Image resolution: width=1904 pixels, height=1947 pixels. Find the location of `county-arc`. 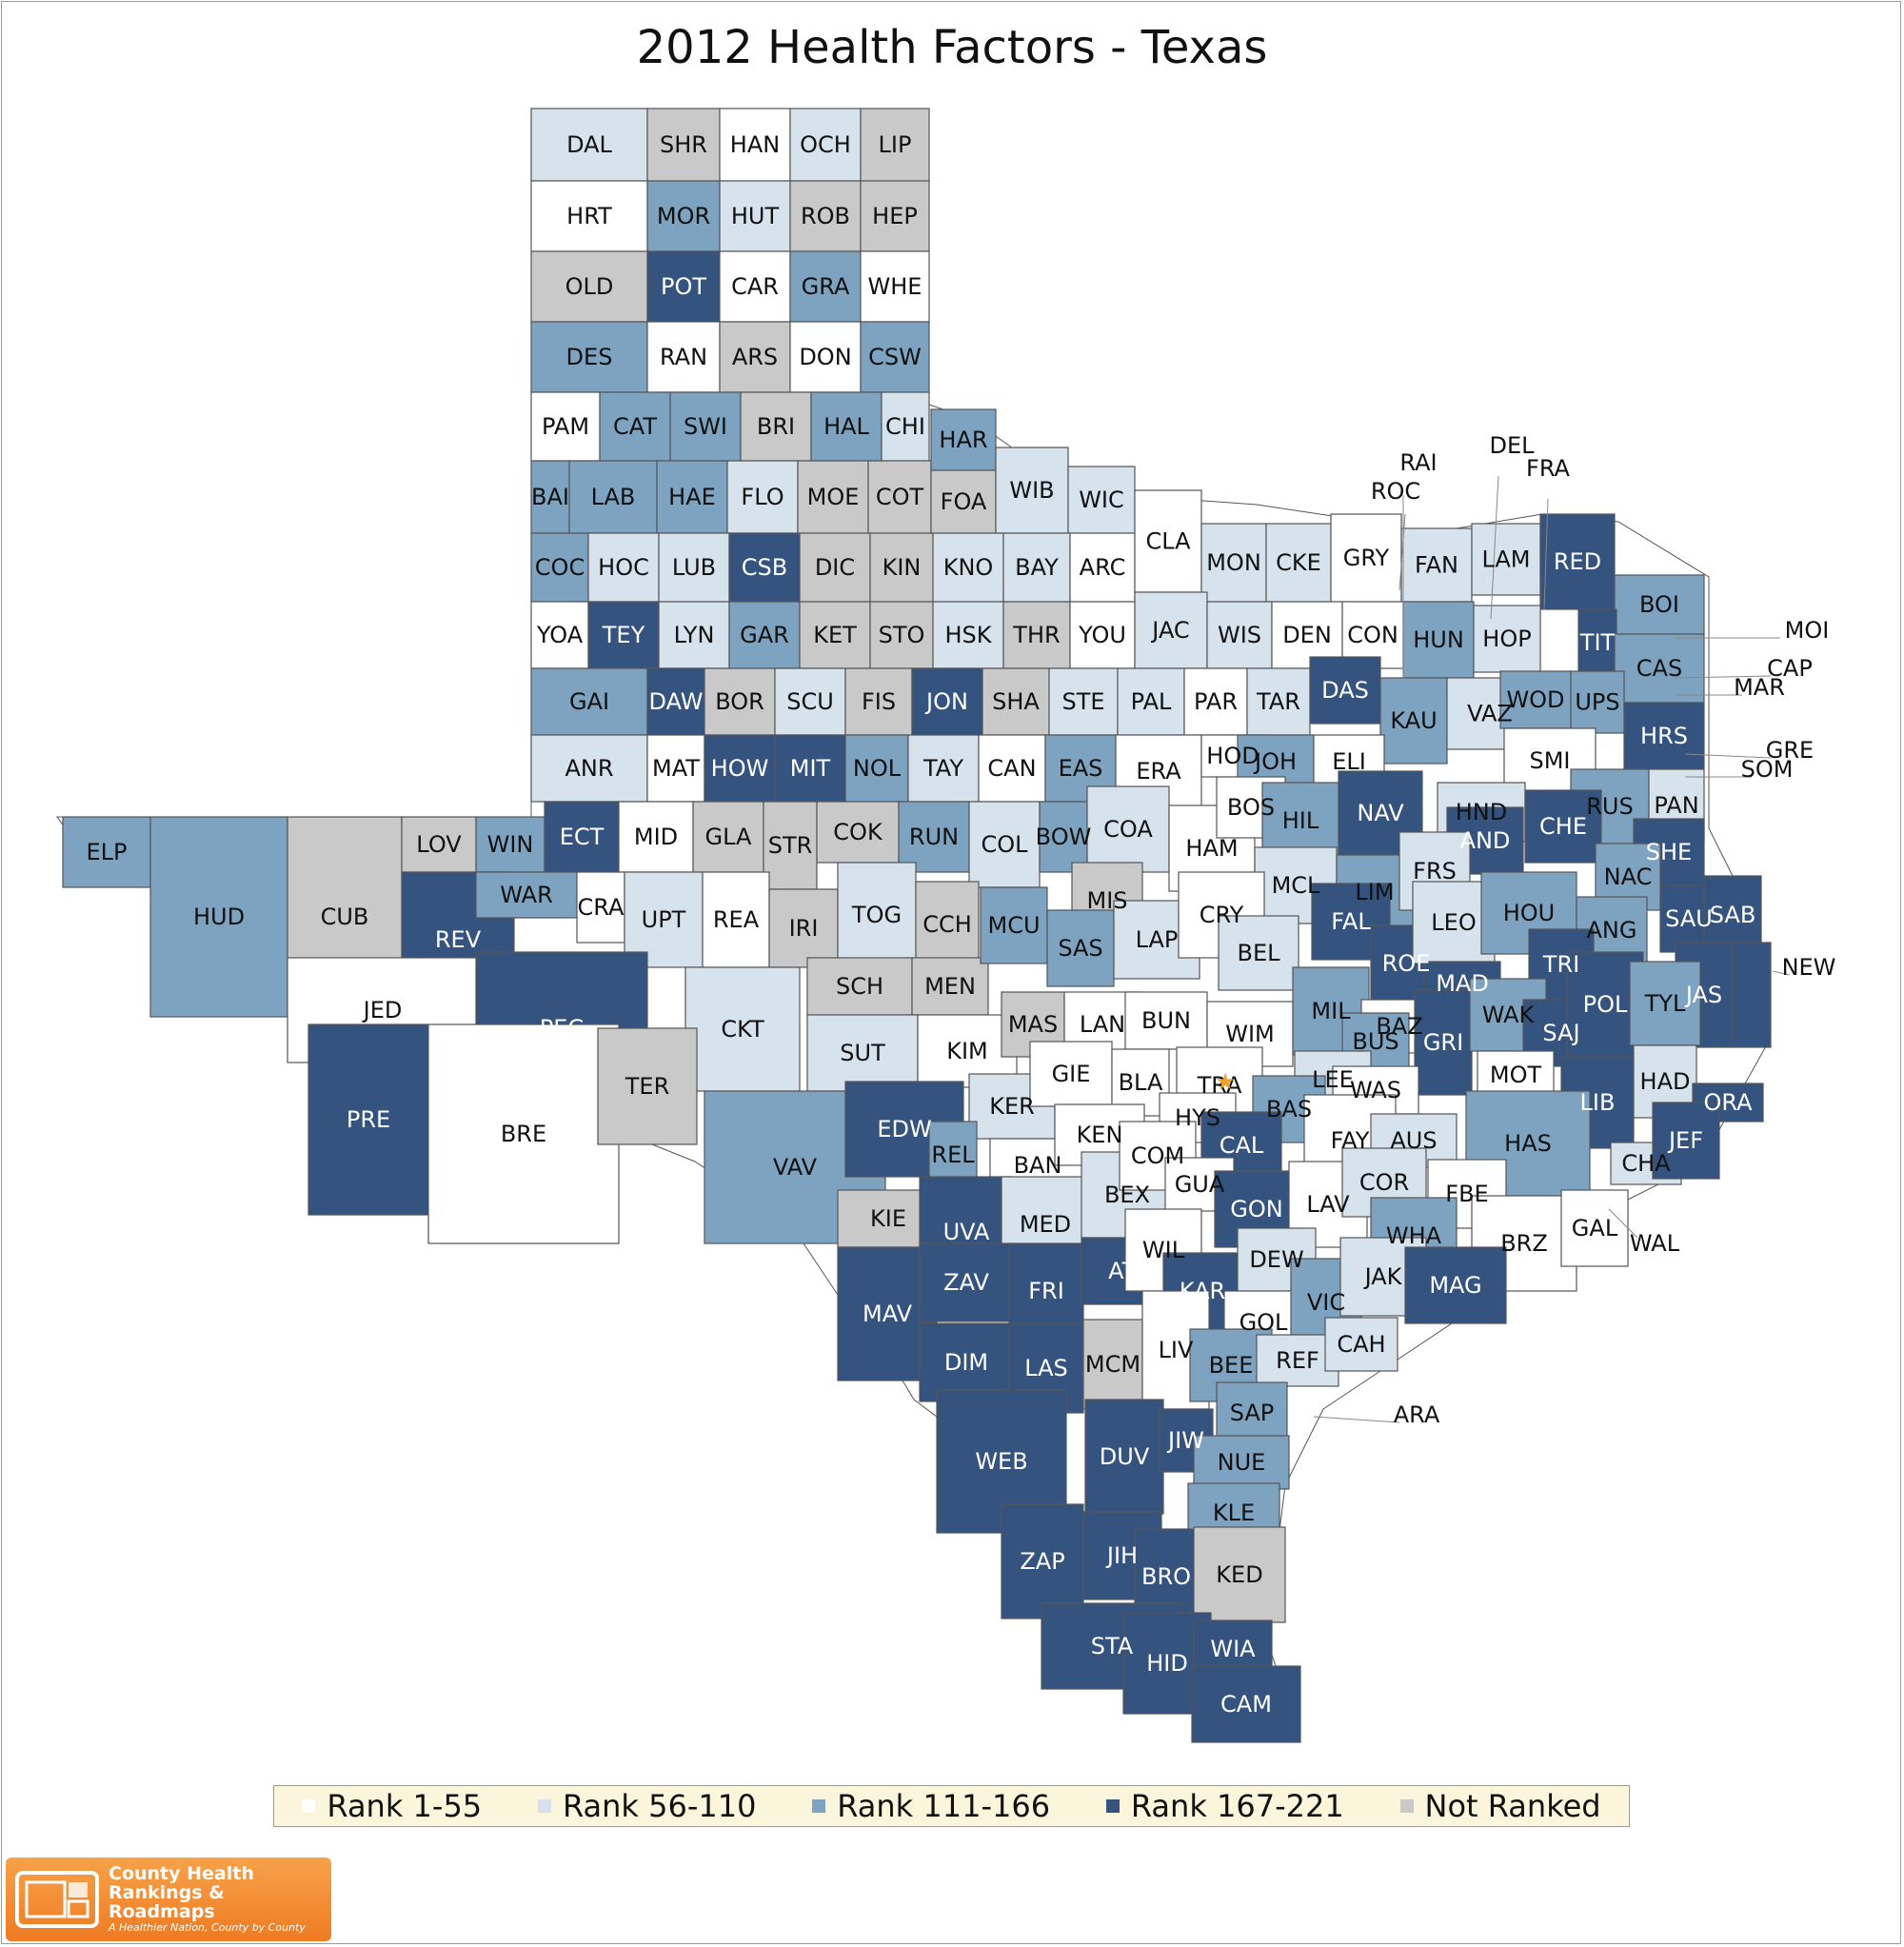

county-arc is located at coordinates (1102, 567).